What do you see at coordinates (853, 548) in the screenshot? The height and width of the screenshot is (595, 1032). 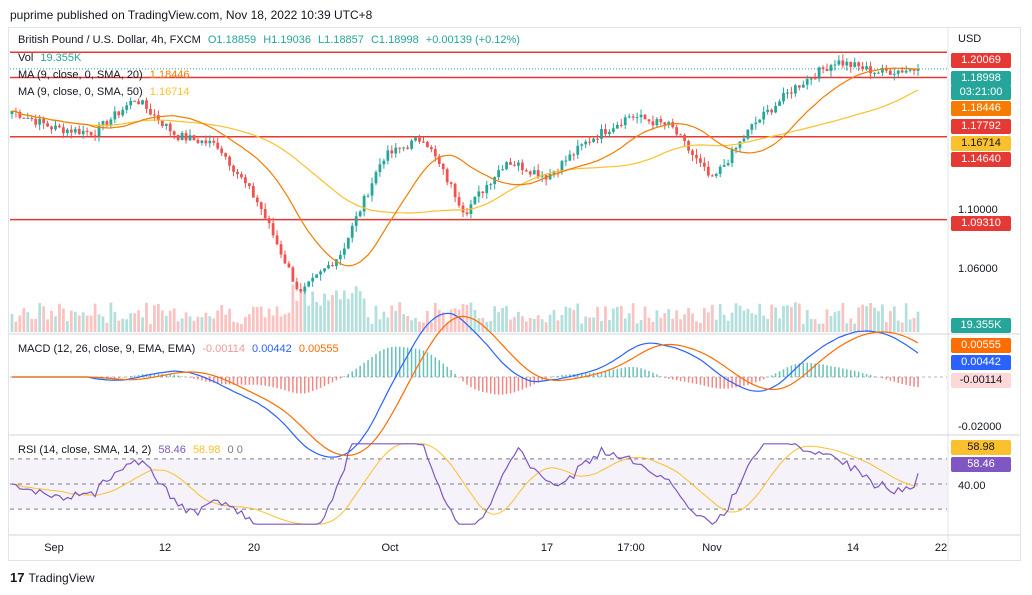 I see `time-label: 14` at bounding box center [853, 548].